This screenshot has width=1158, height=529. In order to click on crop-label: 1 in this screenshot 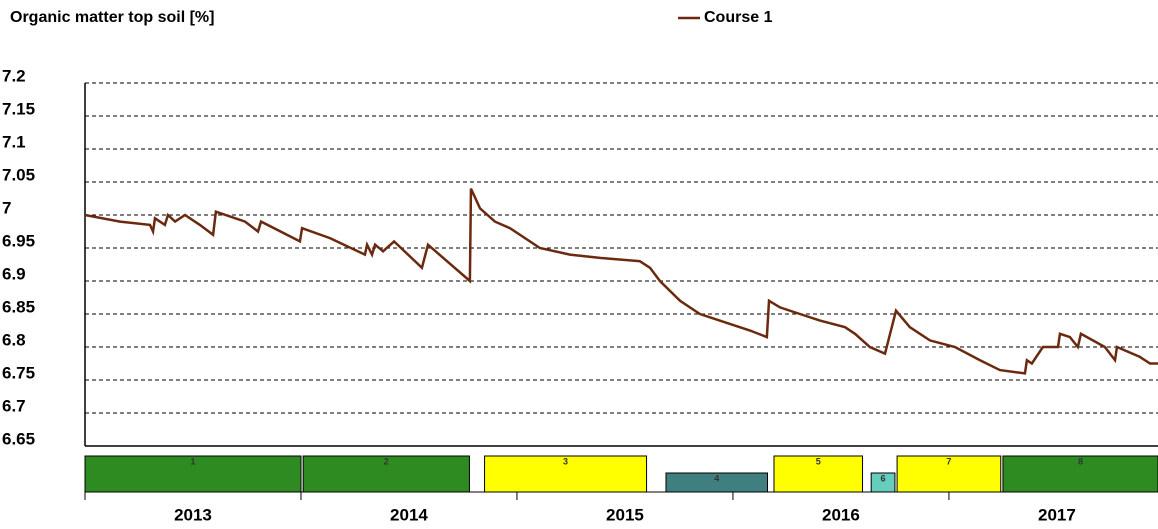, I will do `click(192, 461)`.